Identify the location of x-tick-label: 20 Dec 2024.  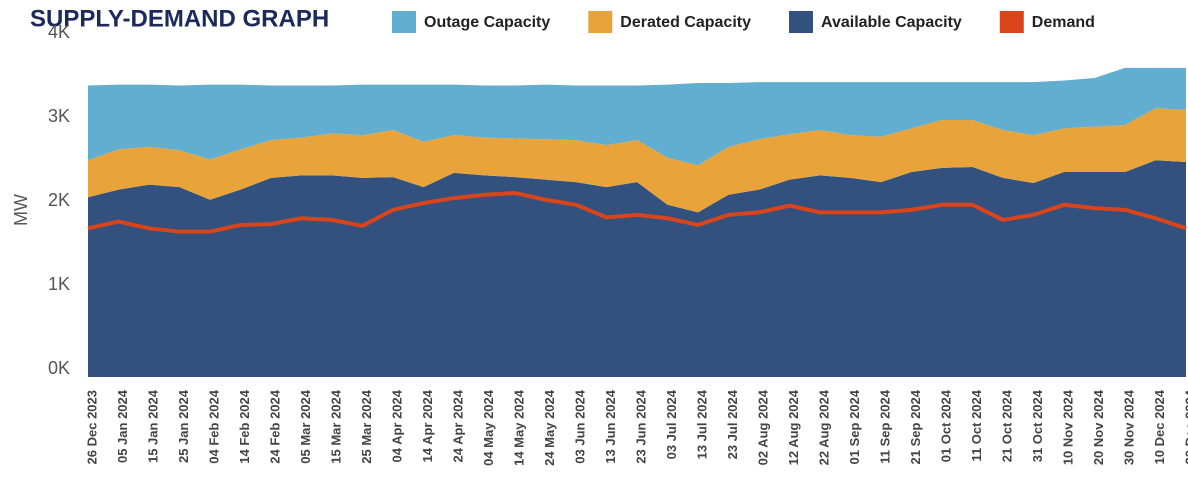
(1185, 426).